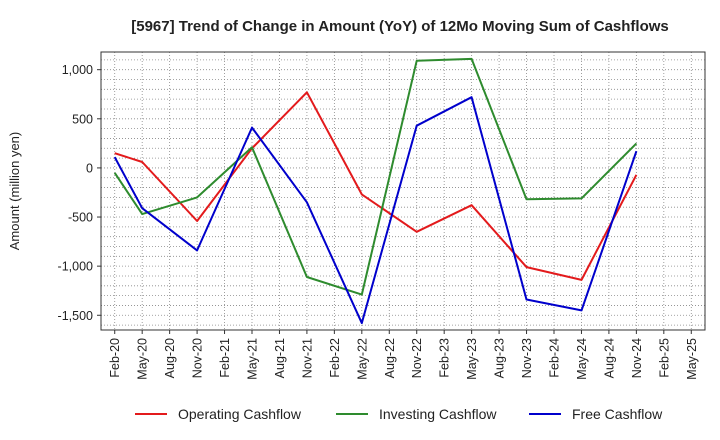 This screenshot has width=720, height=440. Describe the element at coordinates (445, 358) in the screenshot. I see `x-tick-label: Feb-23` at that location.